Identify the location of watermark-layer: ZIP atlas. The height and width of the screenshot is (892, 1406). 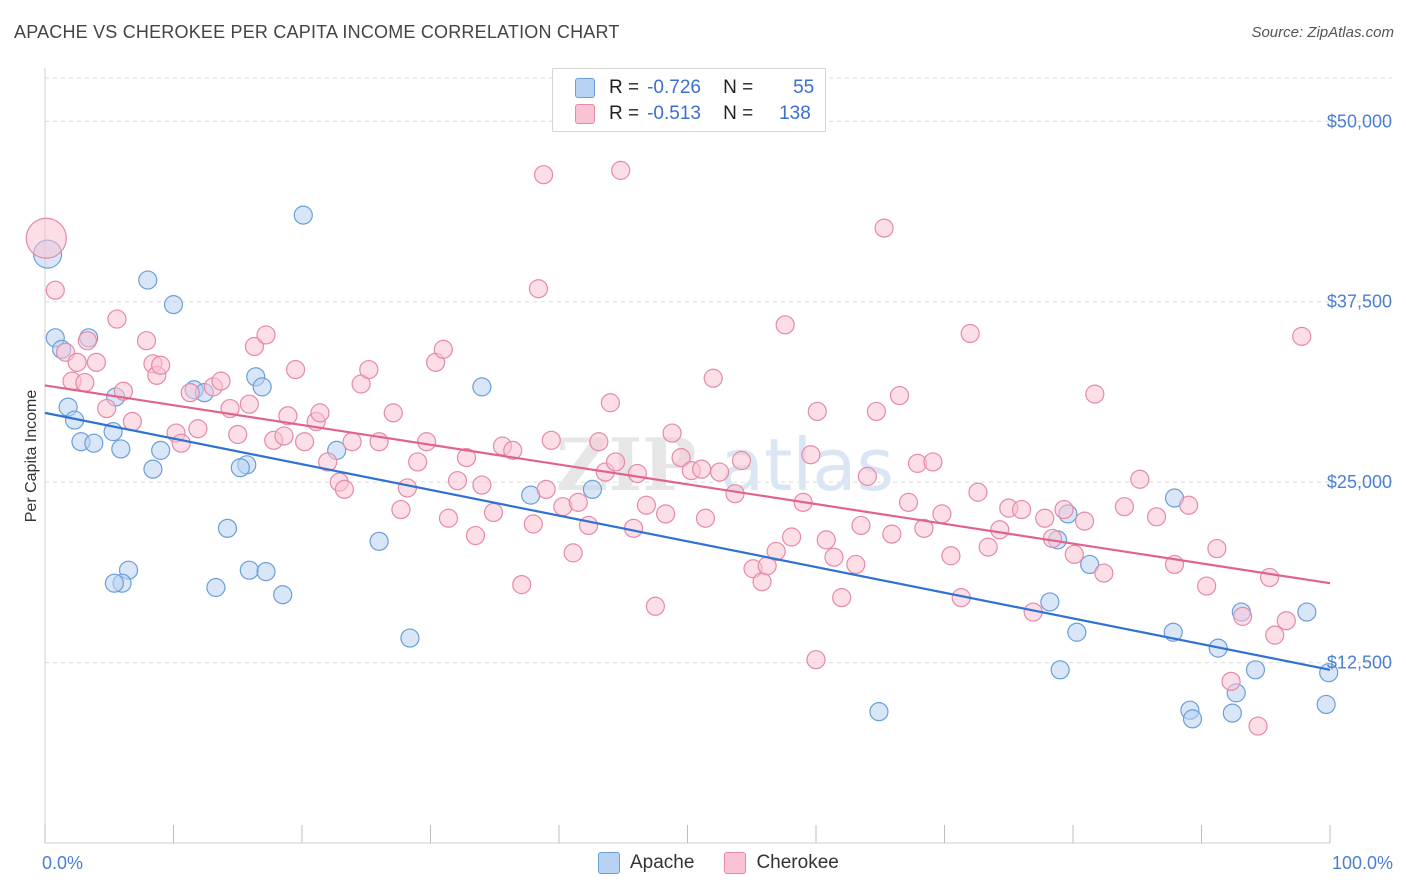
(725, 464).